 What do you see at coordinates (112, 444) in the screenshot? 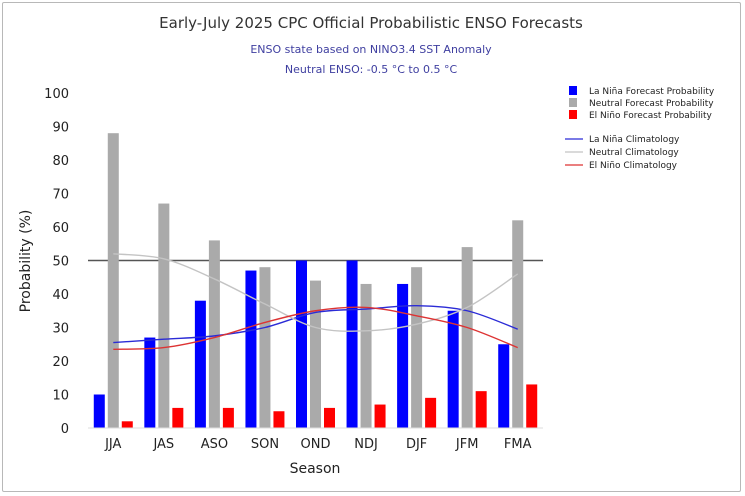
I see `x-tick-label: JJA` at bounding box center [112, 444].